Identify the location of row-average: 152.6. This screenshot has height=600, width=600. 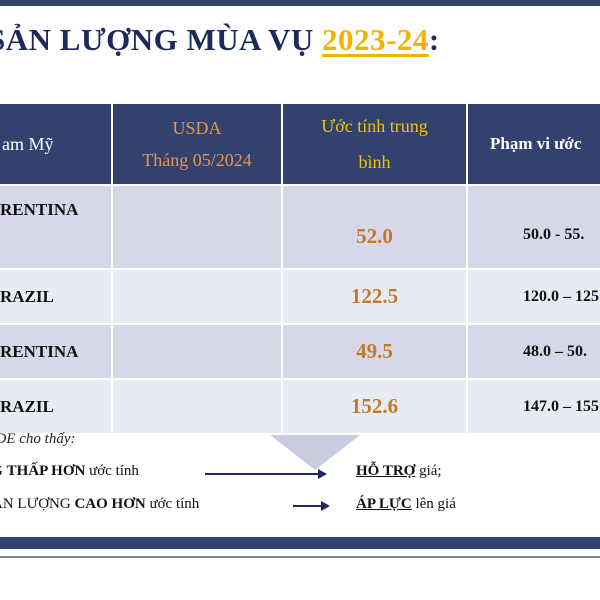
(375, 407).